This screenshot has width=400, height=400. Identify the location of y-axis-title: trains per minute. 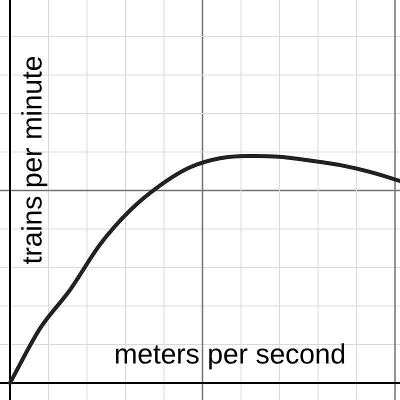
(32, 160).